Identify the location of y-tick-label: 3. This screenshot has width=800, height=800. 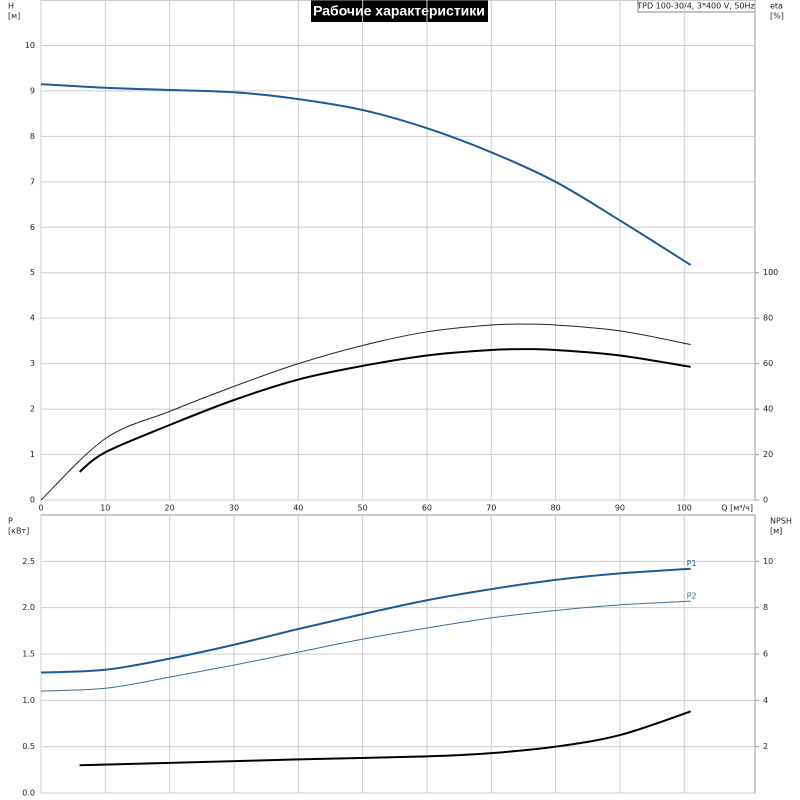
(32, 363).